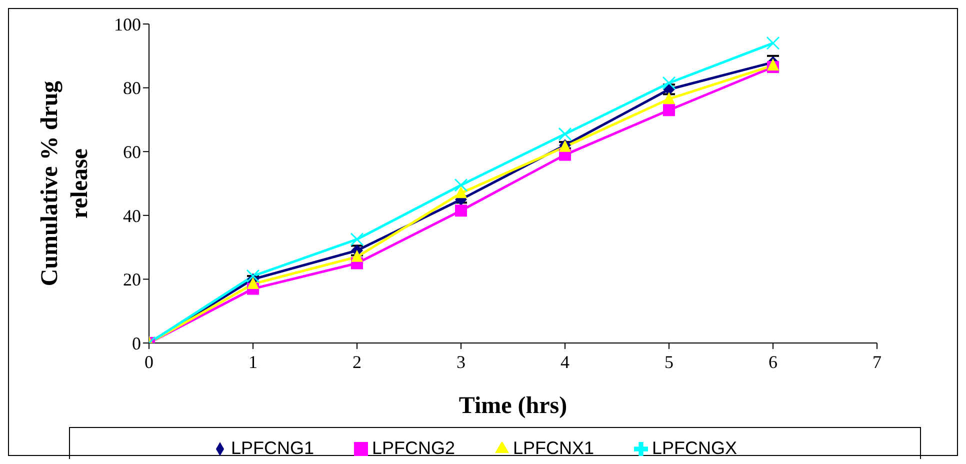  I want to click on legend-label: LPFCNGX, so click(695, 448).